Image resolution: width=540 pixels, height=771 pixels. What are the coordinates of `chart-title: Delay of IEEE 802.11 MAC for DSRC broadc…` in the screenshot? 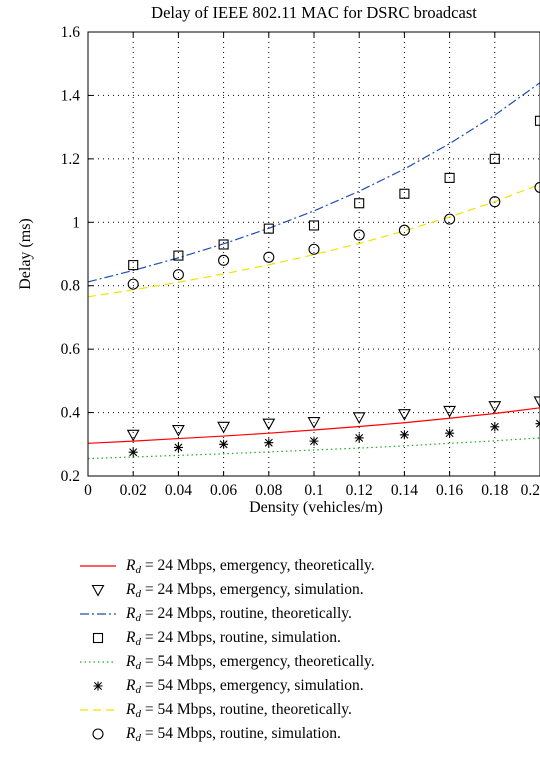 It's located at (314, 12).